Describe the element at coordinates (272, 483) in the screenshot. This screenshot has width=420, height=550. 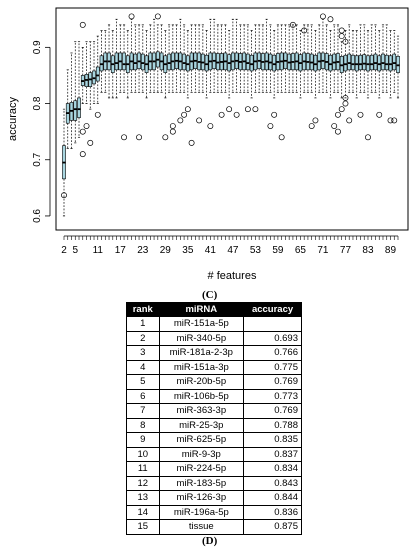
I see `accuracy-cell: 0.843` at that location.